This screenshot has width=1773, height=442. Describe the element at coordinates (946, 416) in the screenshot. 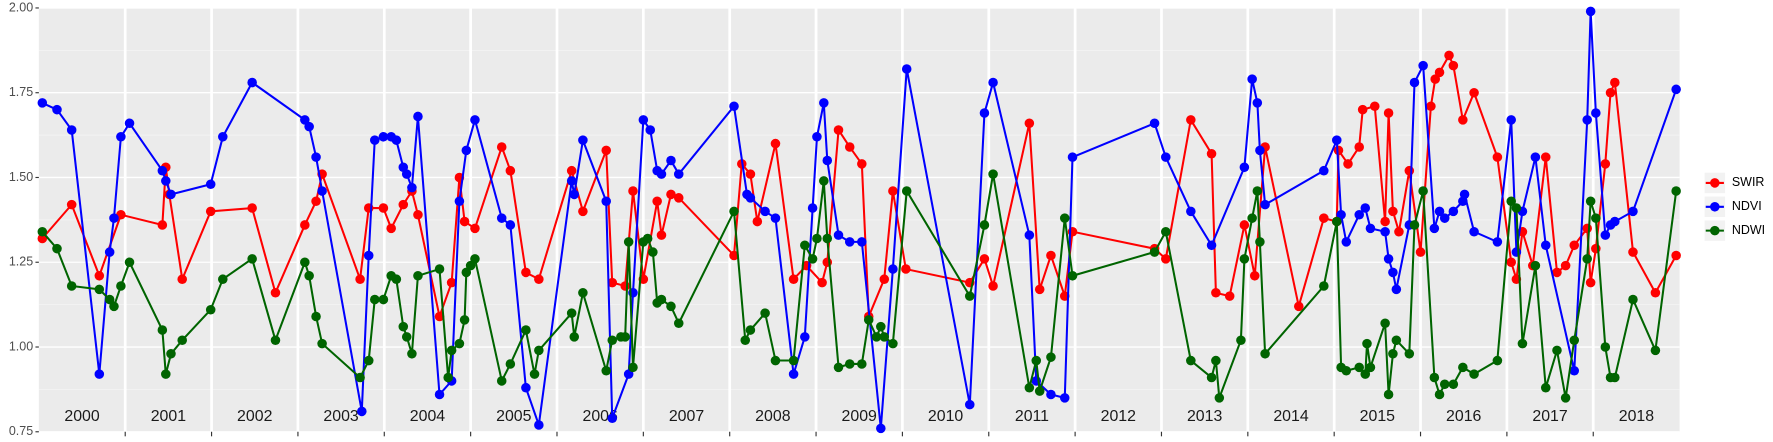

I see `x-tick-label: 2010` at that location.